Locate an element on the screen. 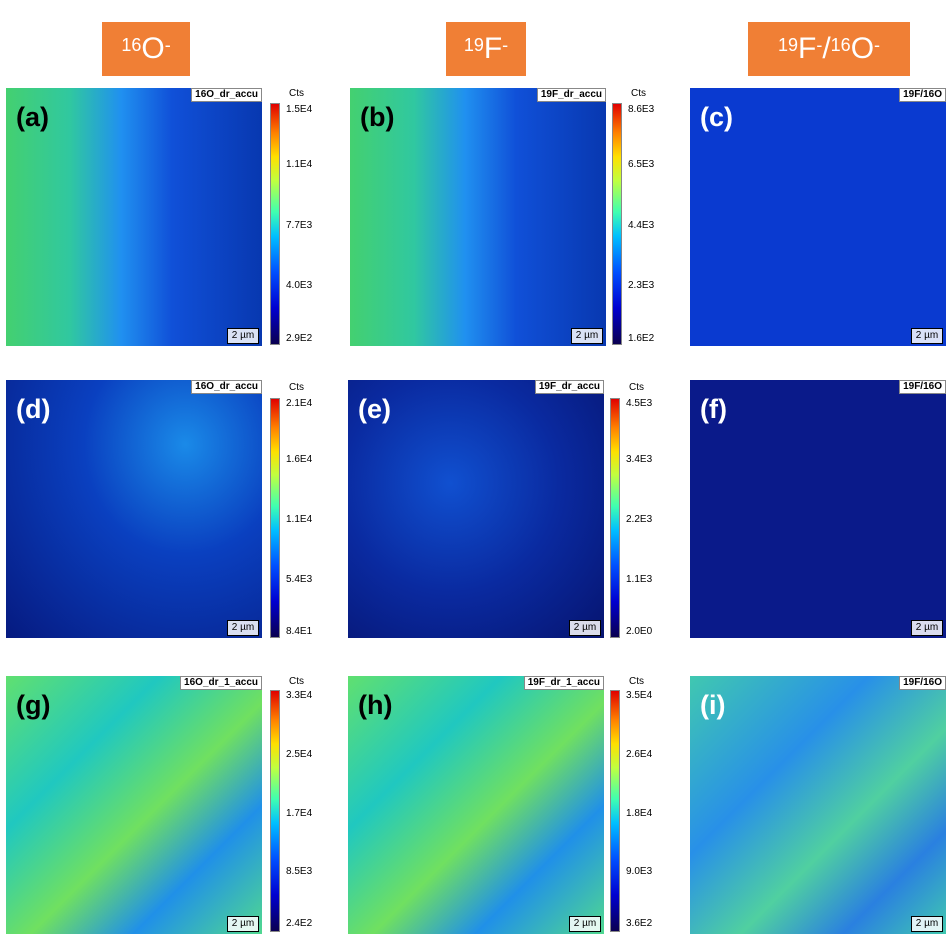 The height and width of the screenshot is (947, 948). panel-g-title: 16O_dr_1_accu is located at coordinates (221, 683).